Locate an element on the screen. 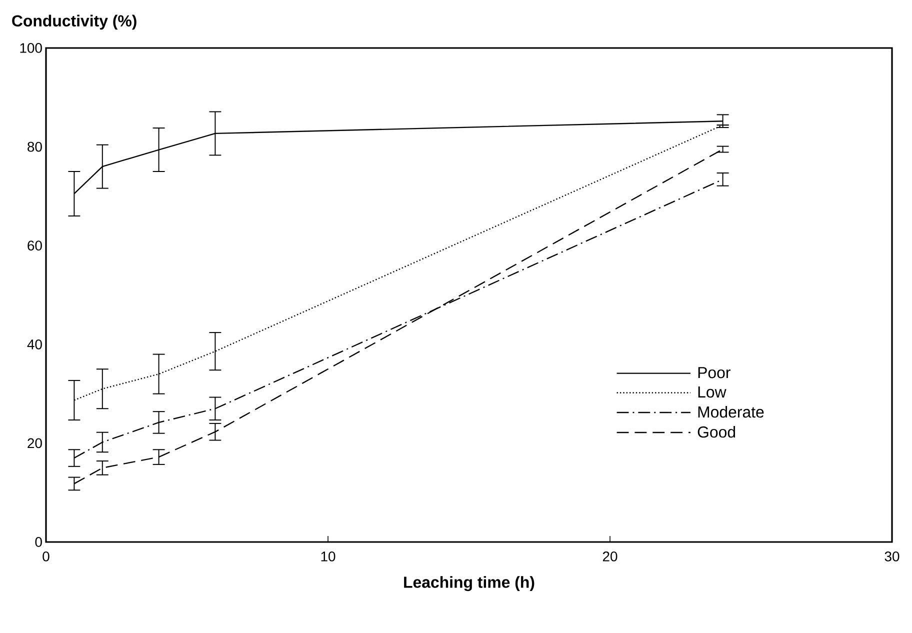 Image resolution: width=912 pixels, height=633 pixels. y-tick-label: 20 is located at coordinates (35, 443).